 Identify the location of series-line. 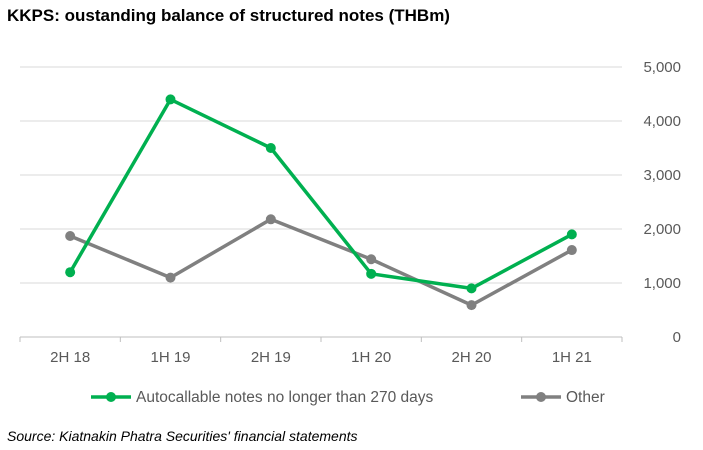
(321, 262).